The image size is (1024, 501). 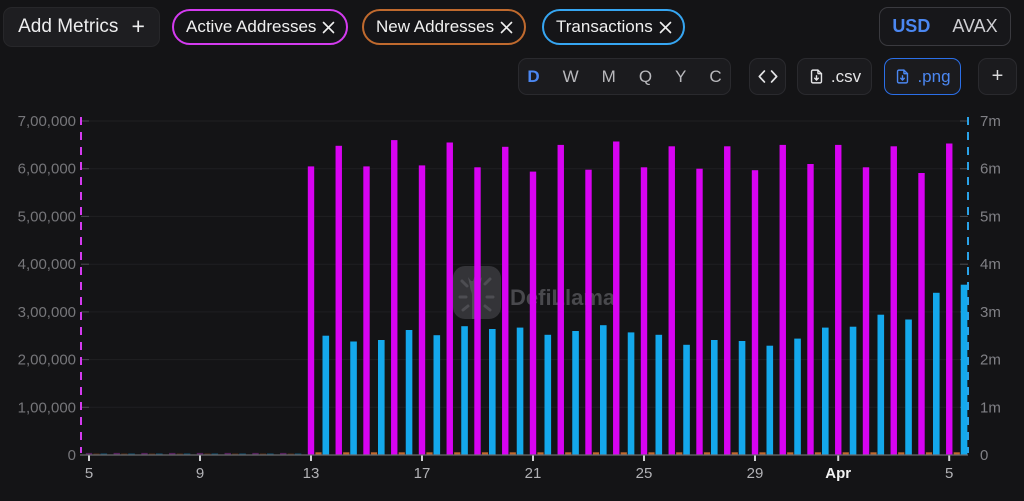 I want to click on svg-text: Apr, so click(x=838, y=473).